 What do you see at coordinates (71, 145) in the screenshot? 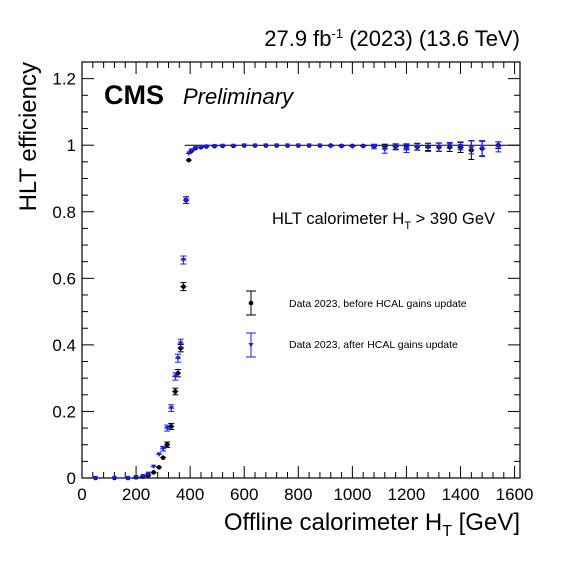
I see `y-tick-label: 1` at bounding box center [71, 145].